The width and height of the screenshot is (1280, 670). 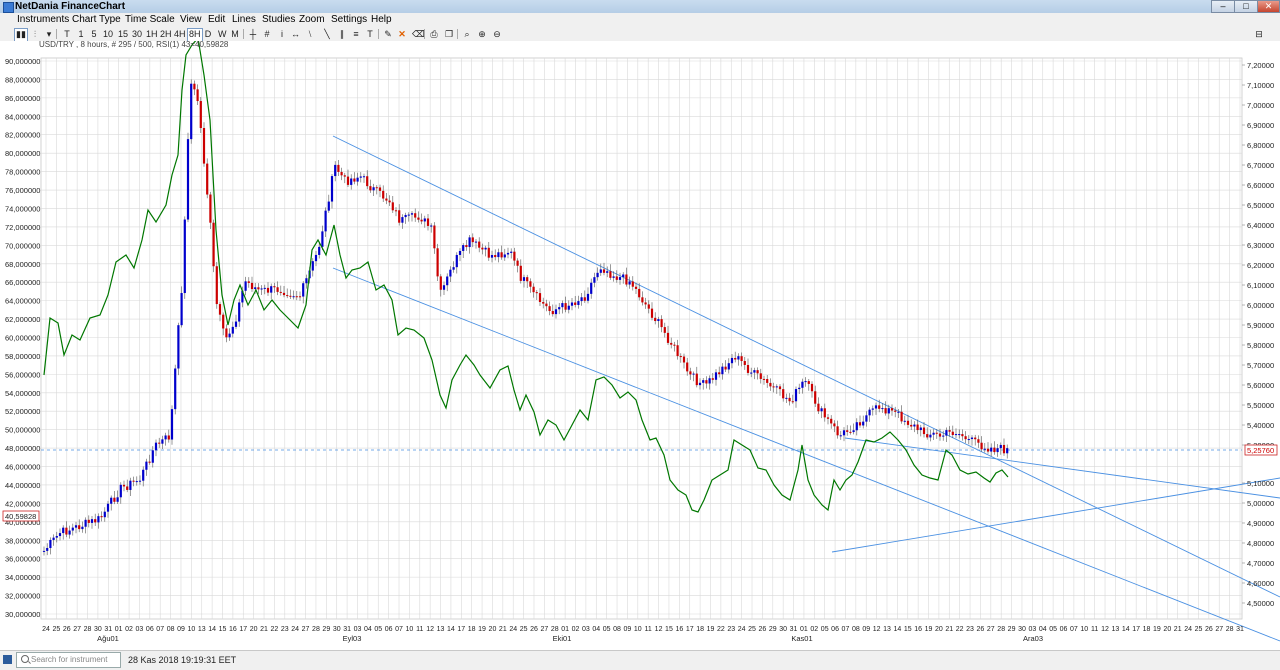 What do you see at coordinates (150, 19) in the screenshot?
I see `menu-time-scale: Time Scale` at bounding box center [150, 19].